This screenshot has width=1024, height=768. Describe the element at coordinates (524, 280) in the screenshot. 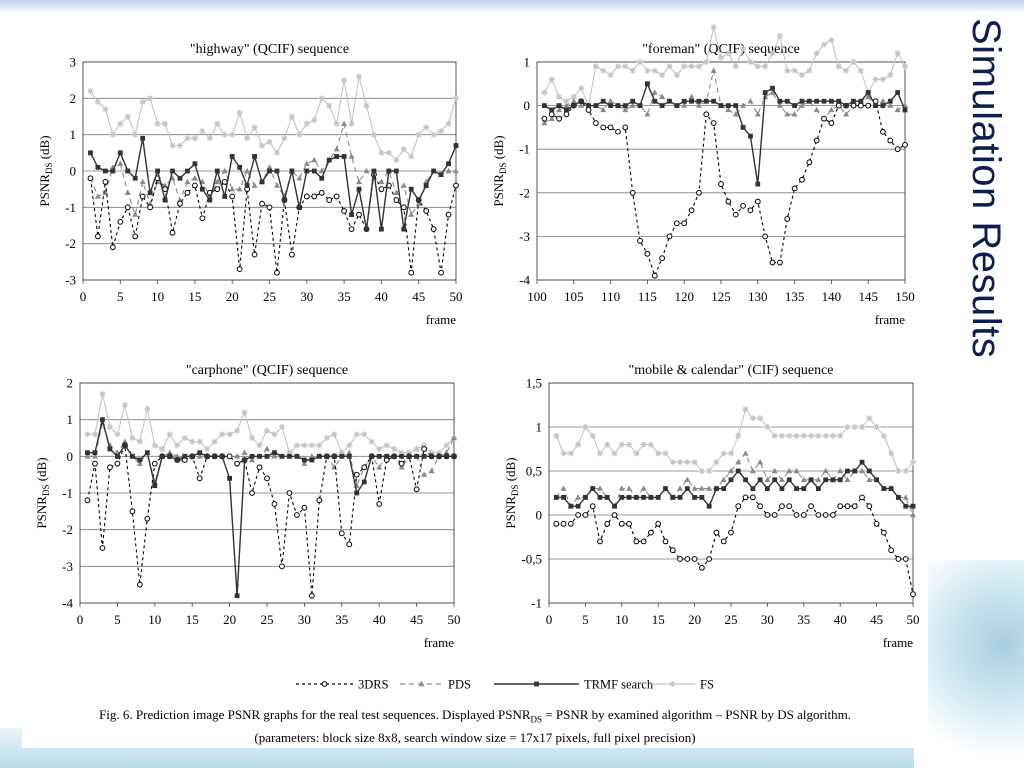

I see `y-tick-label: -4` at that location.